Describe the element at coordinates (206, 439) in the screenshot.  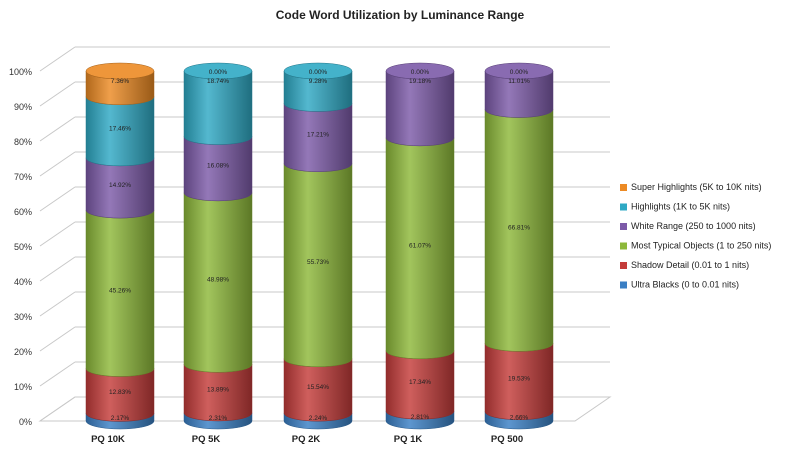
I see `x-tick-label: PQ 5K` at that location.